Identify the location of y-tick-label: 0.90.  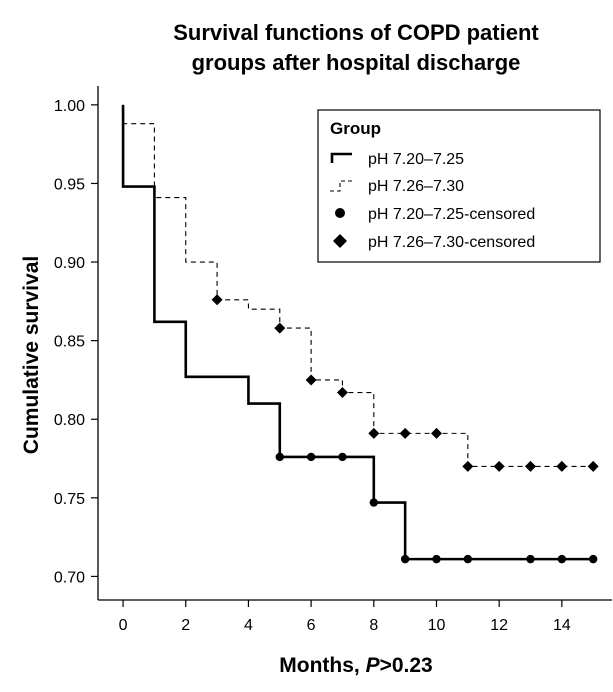
(69, 263).